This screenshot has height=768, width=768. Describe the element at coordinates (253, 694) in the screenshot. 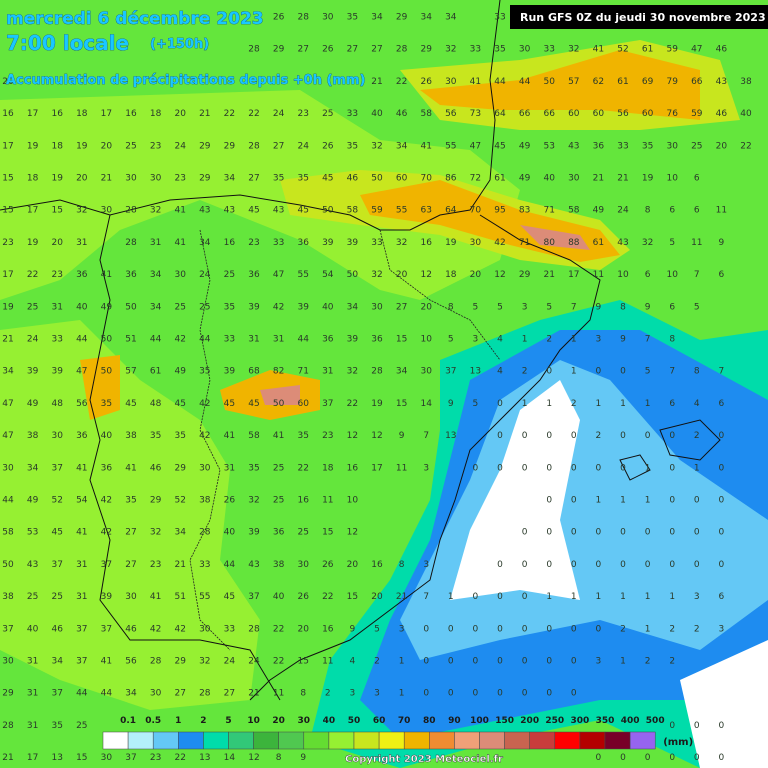

I see `grid-value: 21` at that location.